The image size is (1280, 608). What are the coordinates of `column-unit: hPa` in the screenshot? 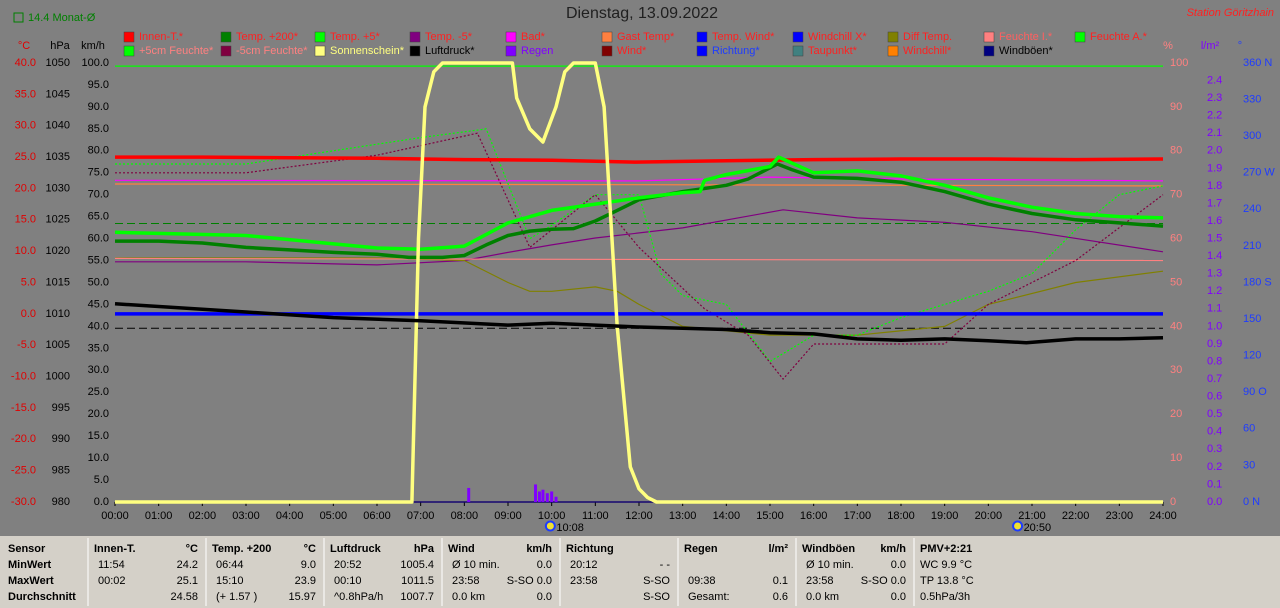 It's located at (424, 549).